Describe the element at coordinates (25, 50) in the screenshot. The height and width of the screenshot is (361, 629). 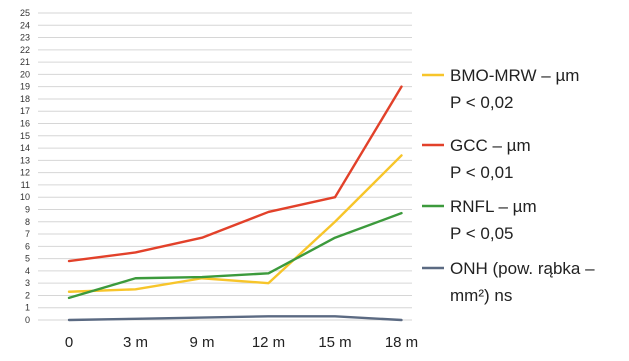
I see `y-tick-label: 22` at that location.